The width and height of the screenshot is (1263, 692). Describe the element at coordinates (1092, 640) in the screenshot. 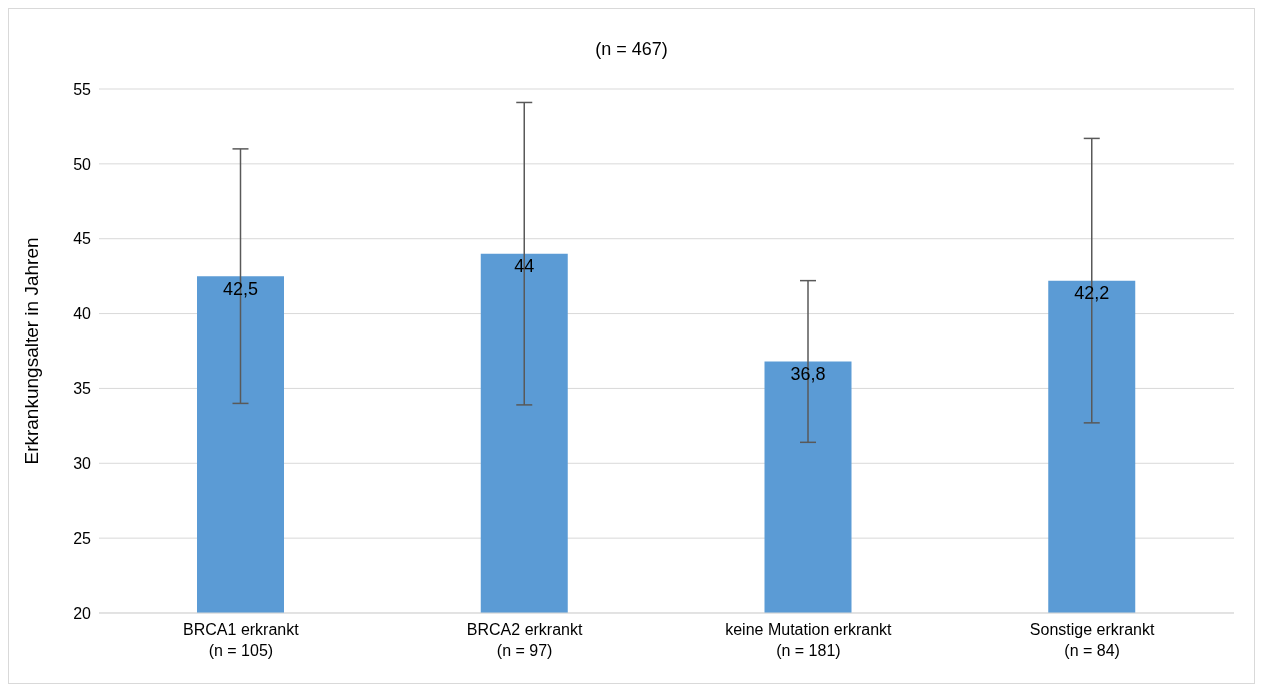

I see `x-tick-label: Sonstige erkrankt (n = 84)` at that location.